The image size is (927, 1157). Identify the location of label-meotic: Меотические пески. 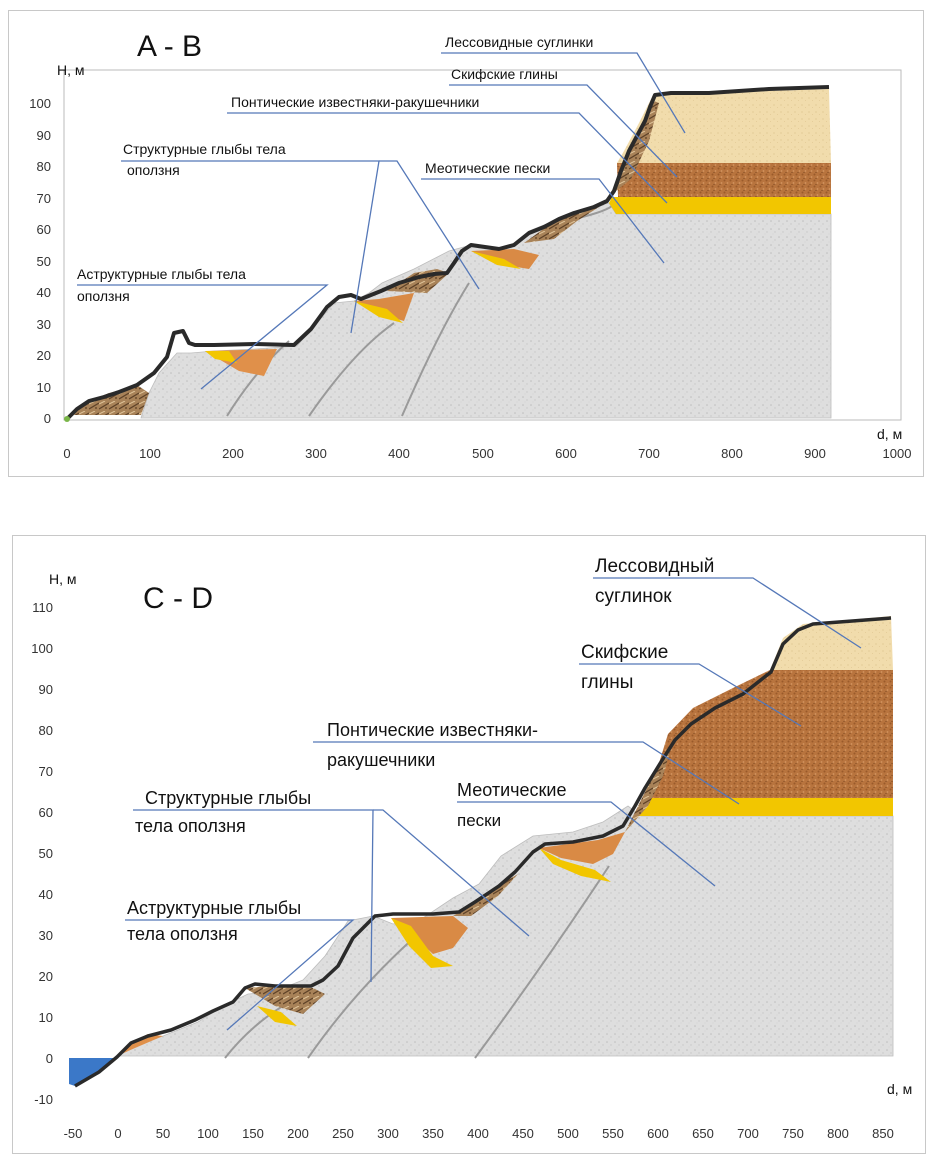
(487, 168).